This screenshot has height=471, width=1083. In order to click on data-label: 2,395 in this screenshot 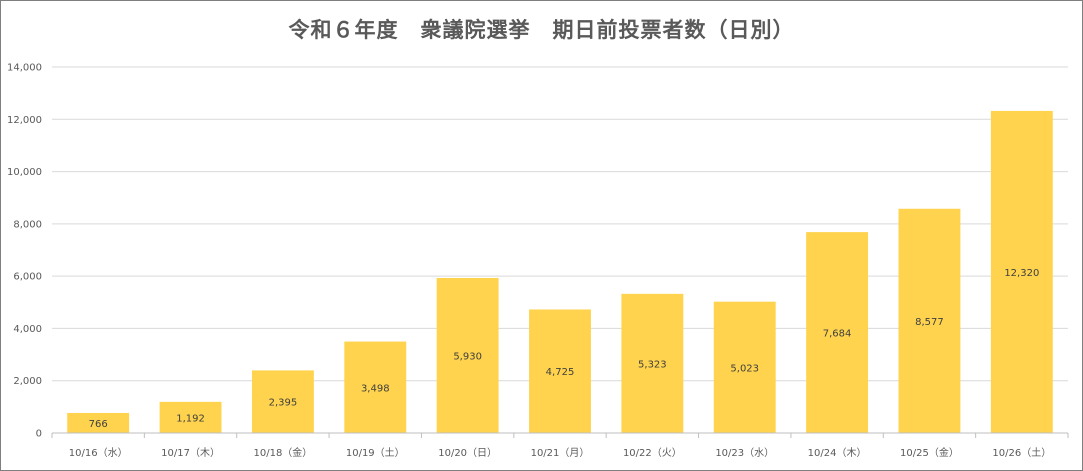, I will do `click(283, 403)`.